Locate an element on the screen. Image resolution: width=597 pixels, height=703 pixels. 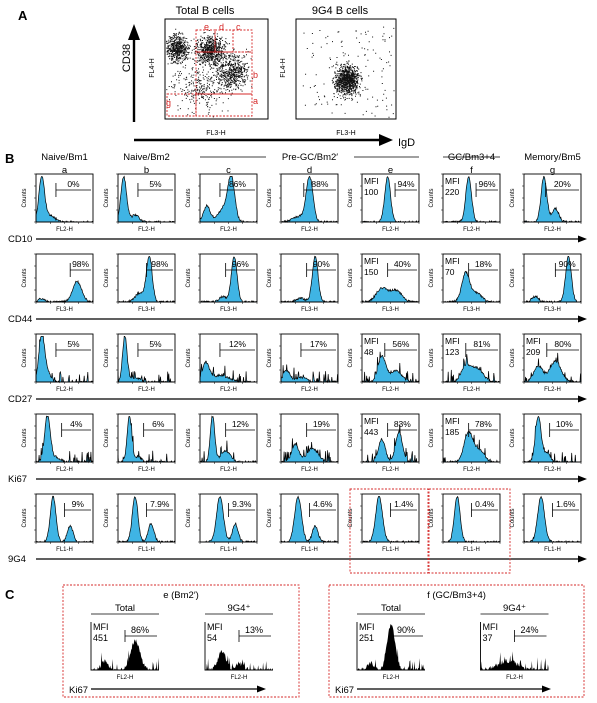
percent-label: 1.4% is located at coordinates (404, 504).